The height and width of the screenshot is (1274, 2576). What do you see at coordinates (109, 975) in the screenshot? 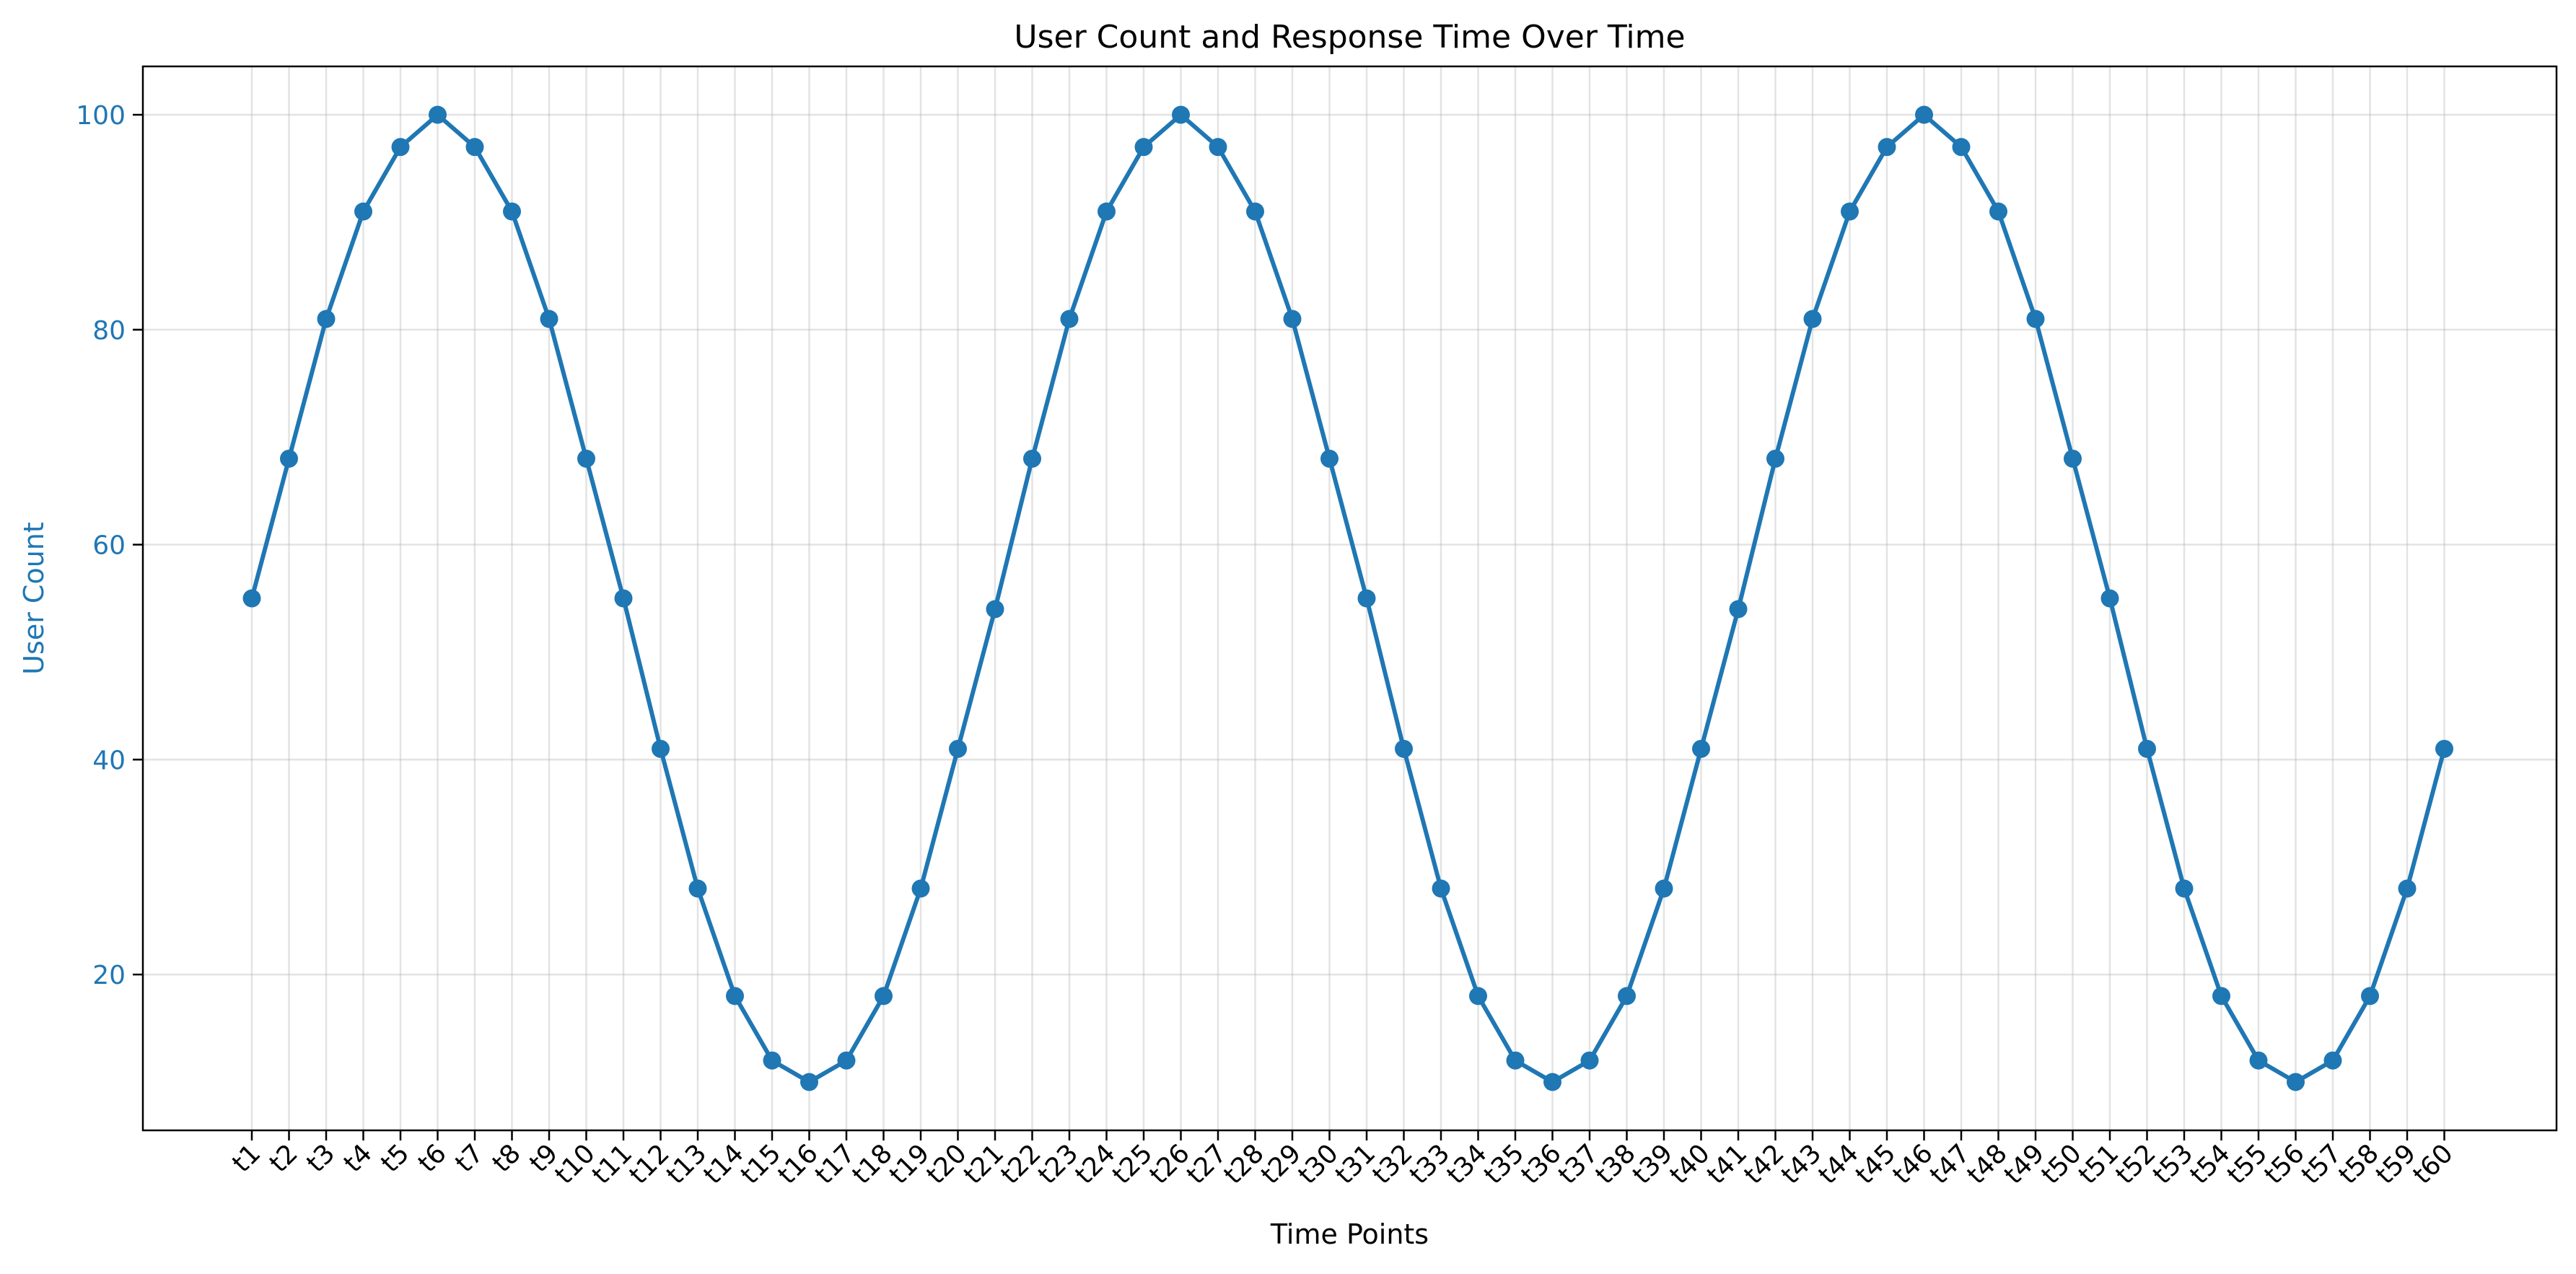
I see `y-tick-label: 20` at bounding box center [109, 975].